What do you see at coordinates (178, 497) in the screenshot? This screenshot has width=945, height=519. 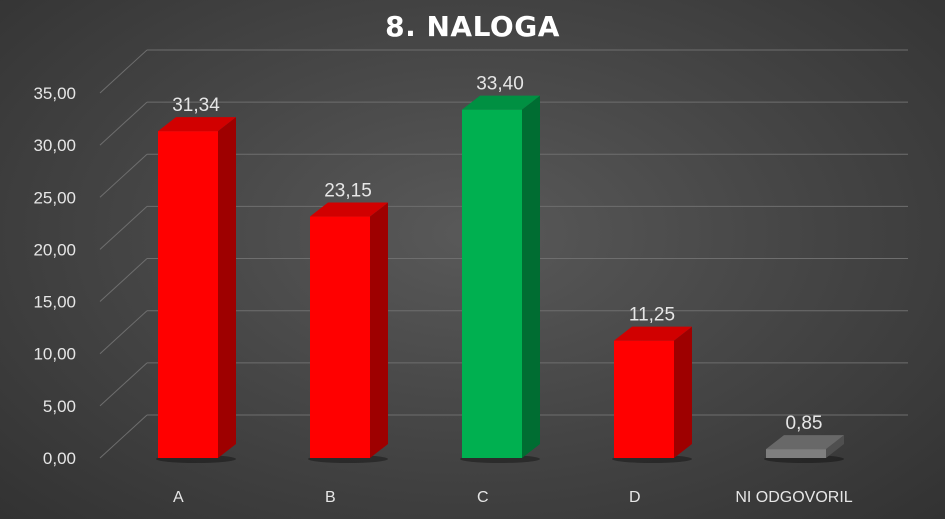 I see `x-tick-label: A` at bounding box center [178, 497].